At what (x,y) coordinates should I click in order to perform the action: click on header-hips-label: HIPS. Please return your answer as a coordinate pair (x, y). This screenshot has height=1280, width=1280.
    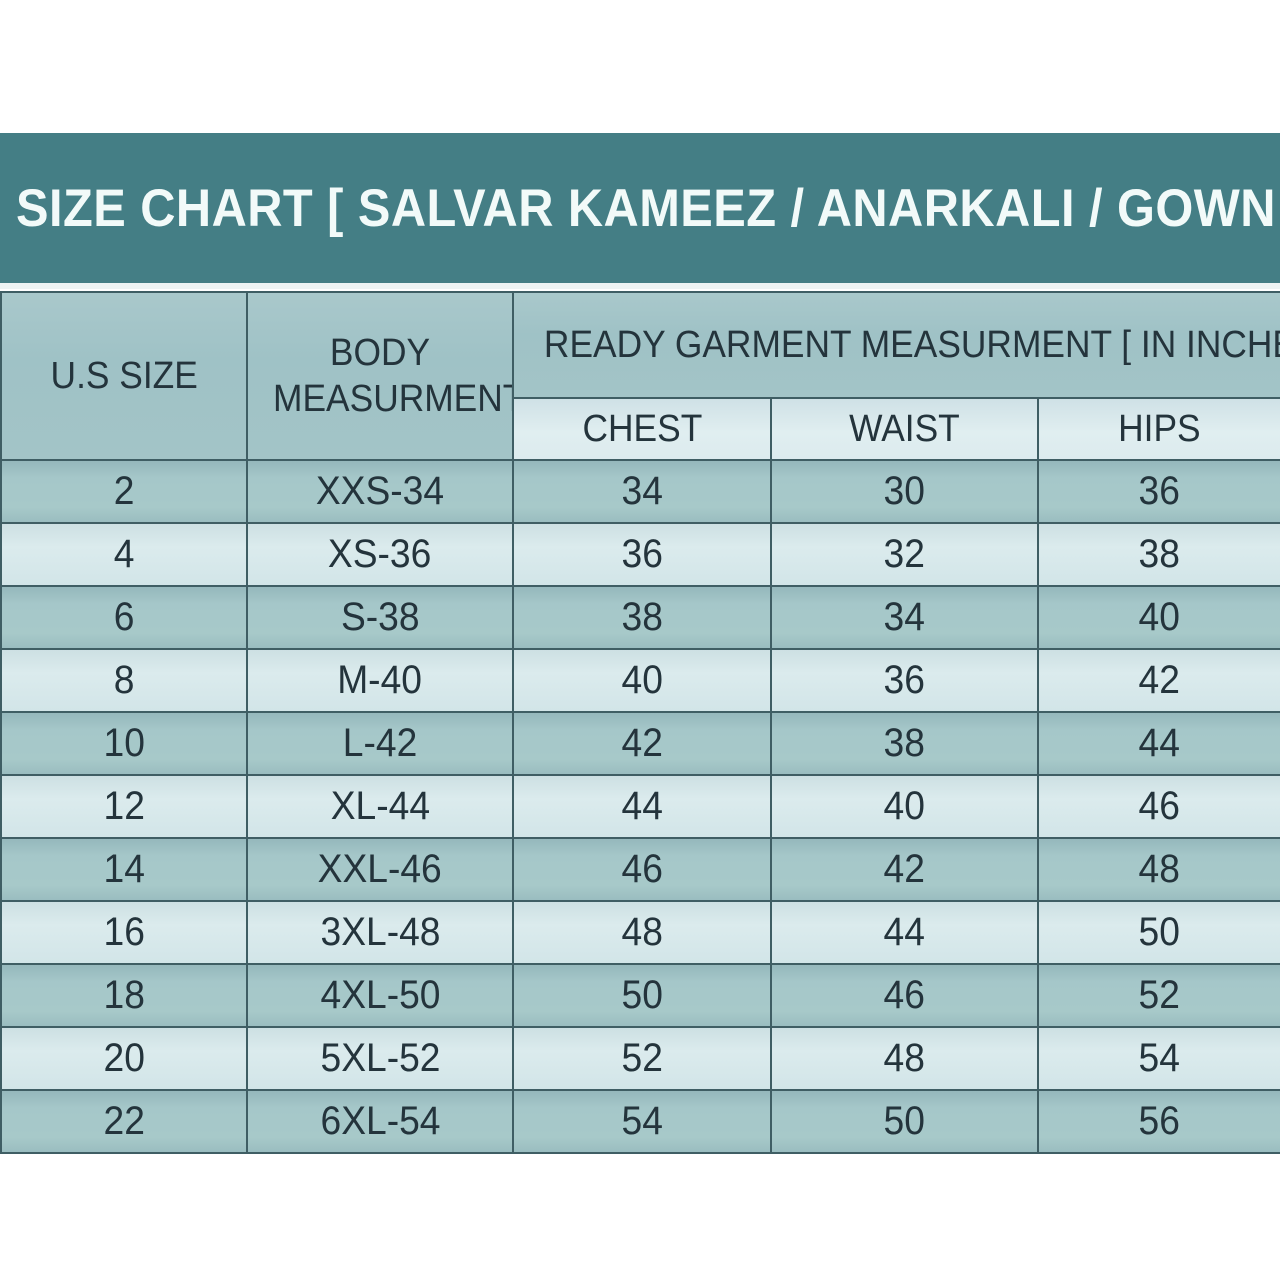
    Looking at the image, I should click on (1159, 428).